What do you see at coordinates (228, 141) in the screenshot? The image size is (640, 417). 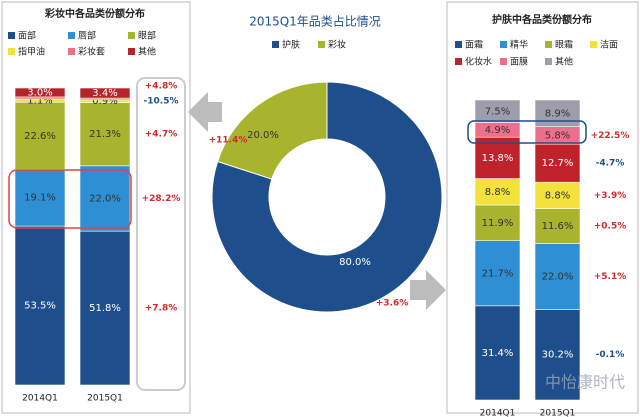 I see `change-label: +11.4%` at bounding box center [228, 141].